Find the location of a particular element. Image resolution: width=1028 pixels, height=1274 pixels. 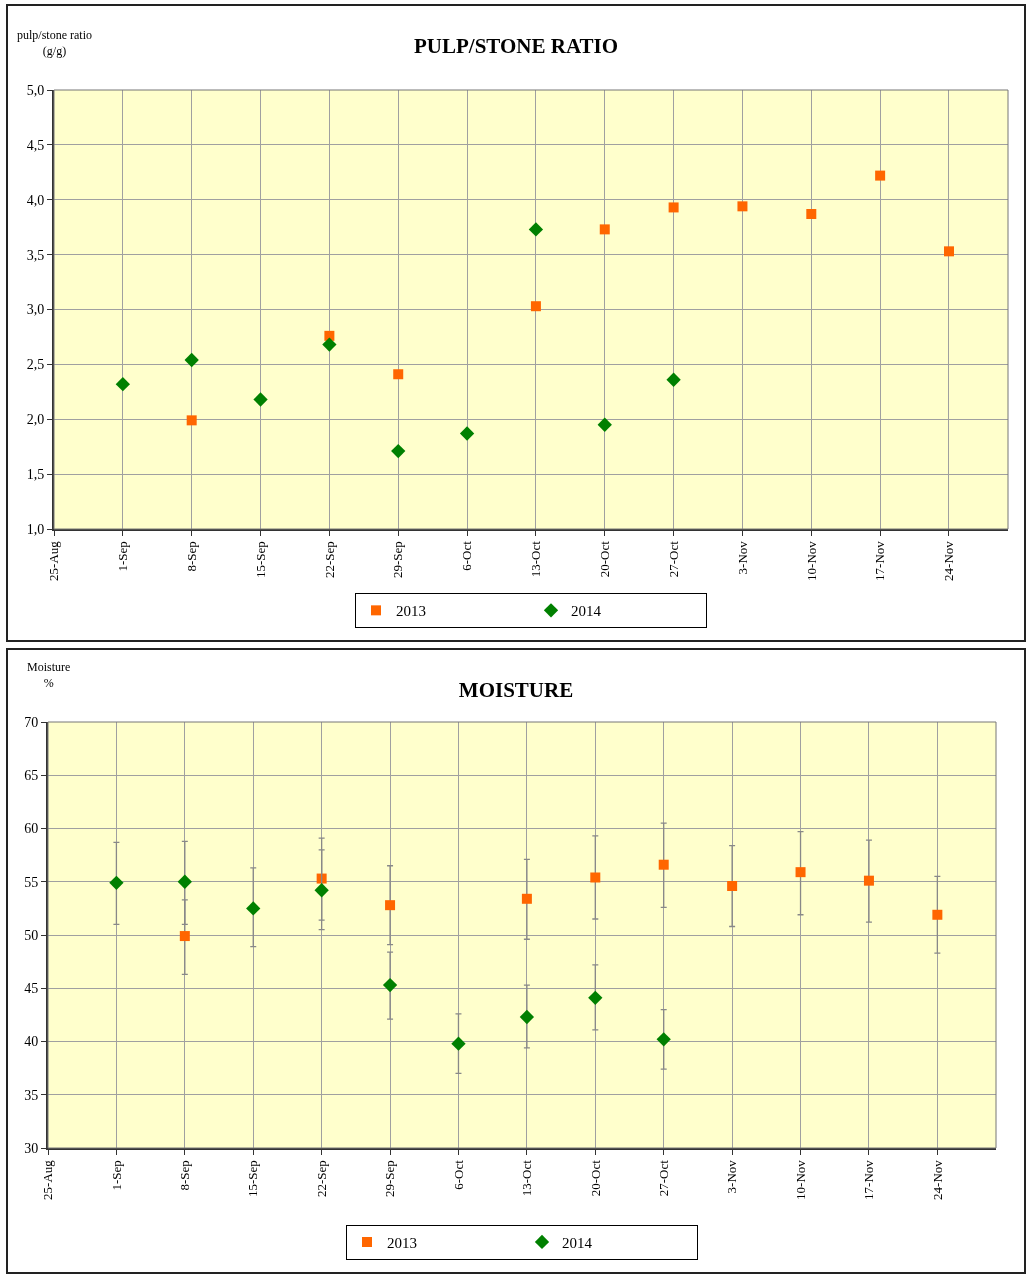

y-axis-title: Moisture % is located at coordinates (49, 675).